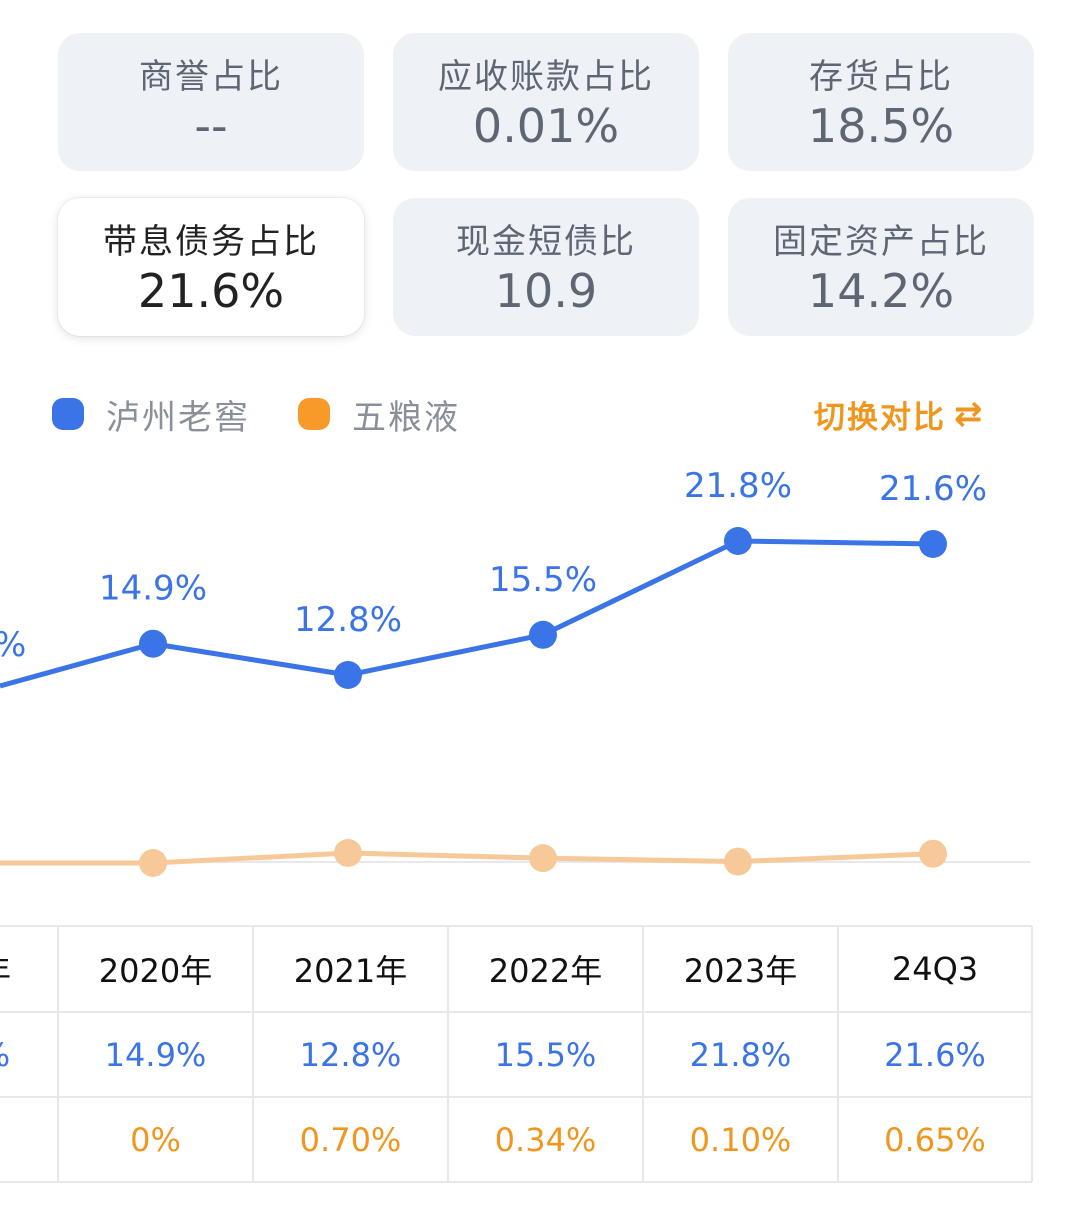 Image resolution: width=1080 pixels, height=1216 pixels. I want to click on metric-label: 存货占比, so click(881, 77).